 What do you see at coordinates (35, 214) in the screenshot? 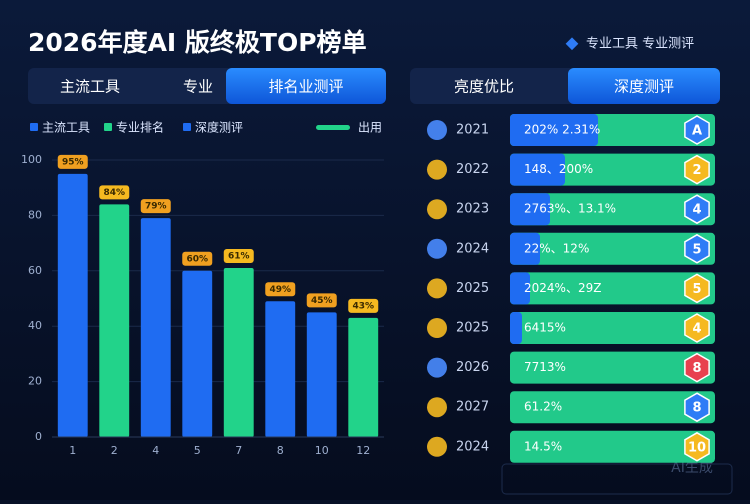
I see `y-tick-label: 80` at bounding box center [35, 214].